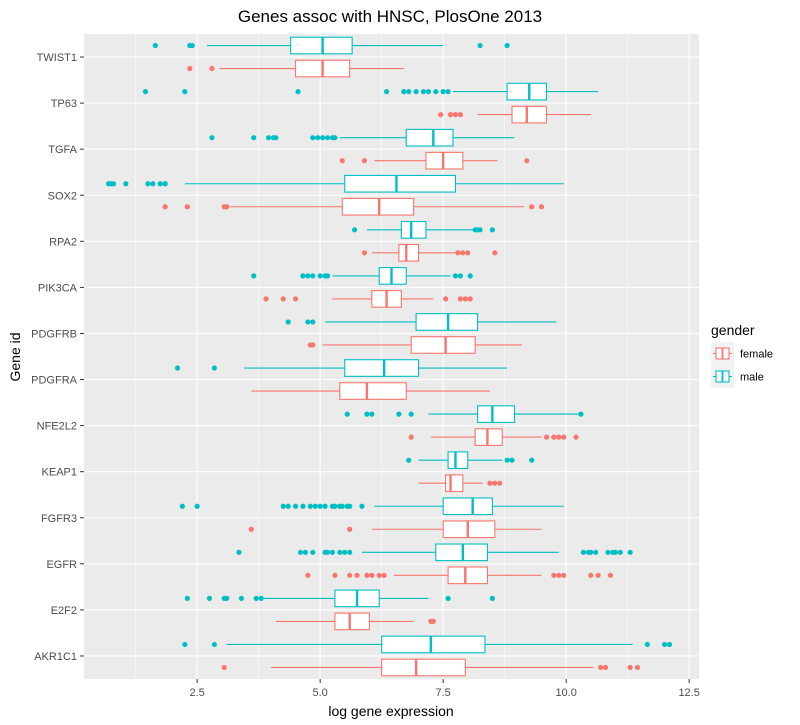 The image size is (800, 725). I want to click on y-tick-label: PDGFRA, so click(54, 381).